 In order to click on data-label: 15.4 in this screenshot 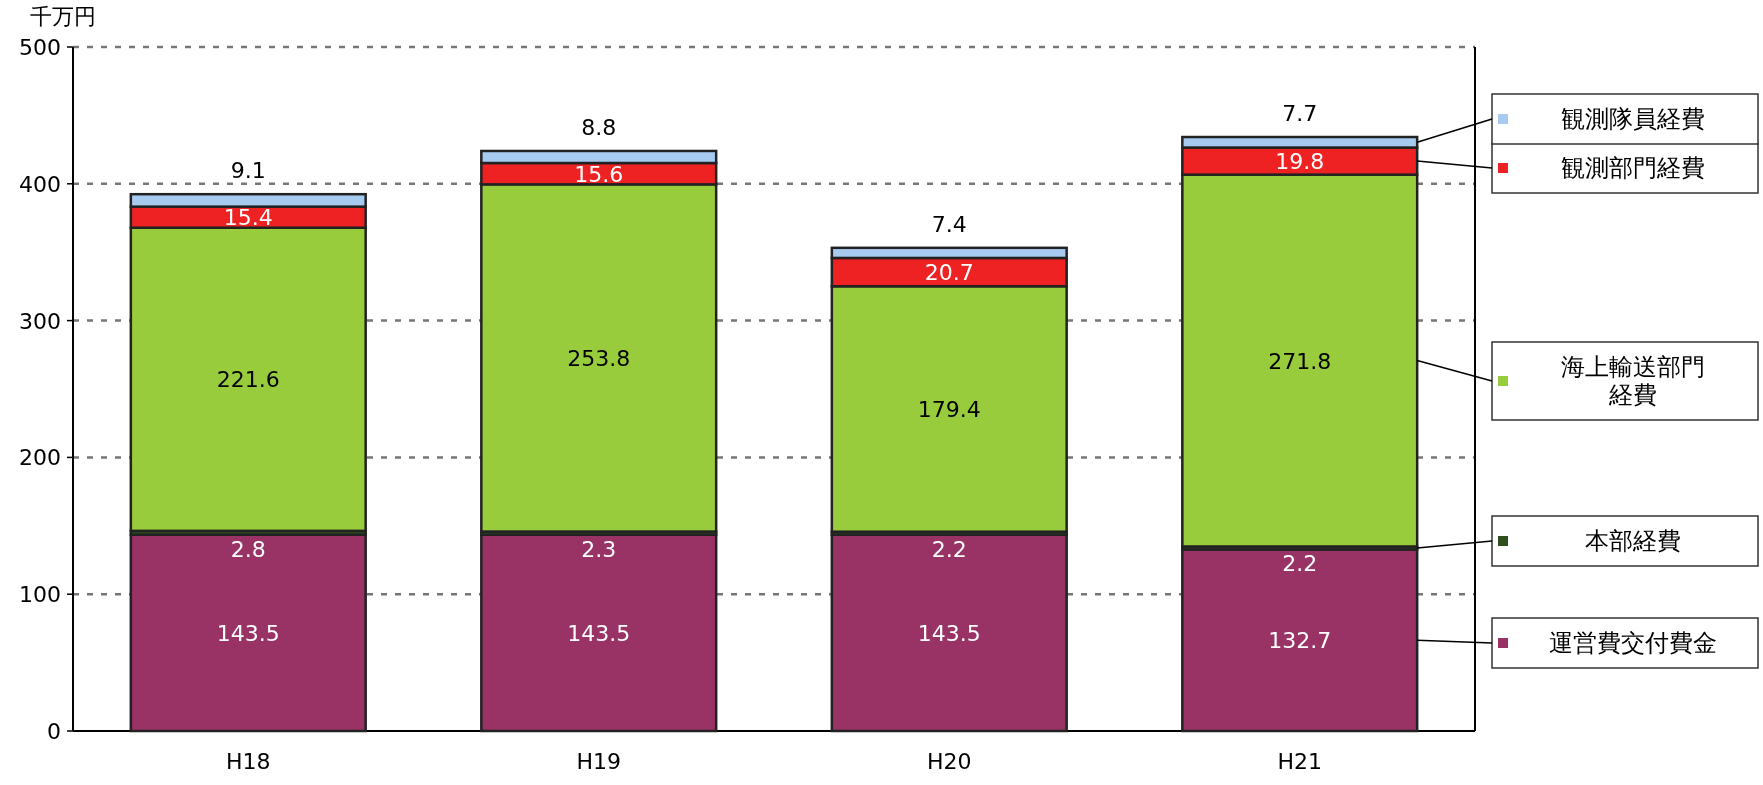, I will do `click(248, 218)`.